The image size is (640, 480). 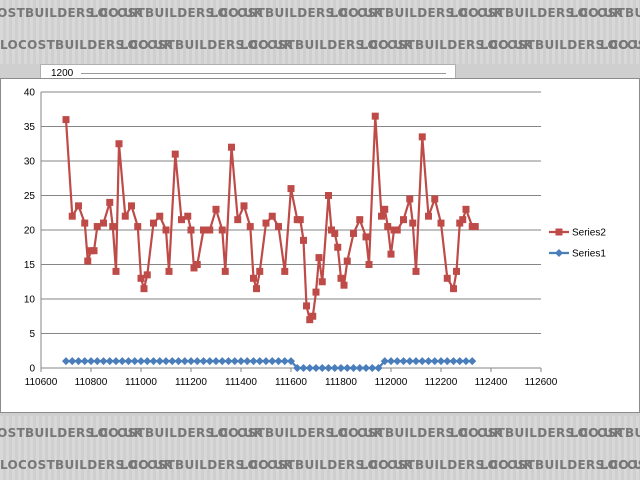 I want to click on x-tick-label: 112000, so click(x=391, y=382).